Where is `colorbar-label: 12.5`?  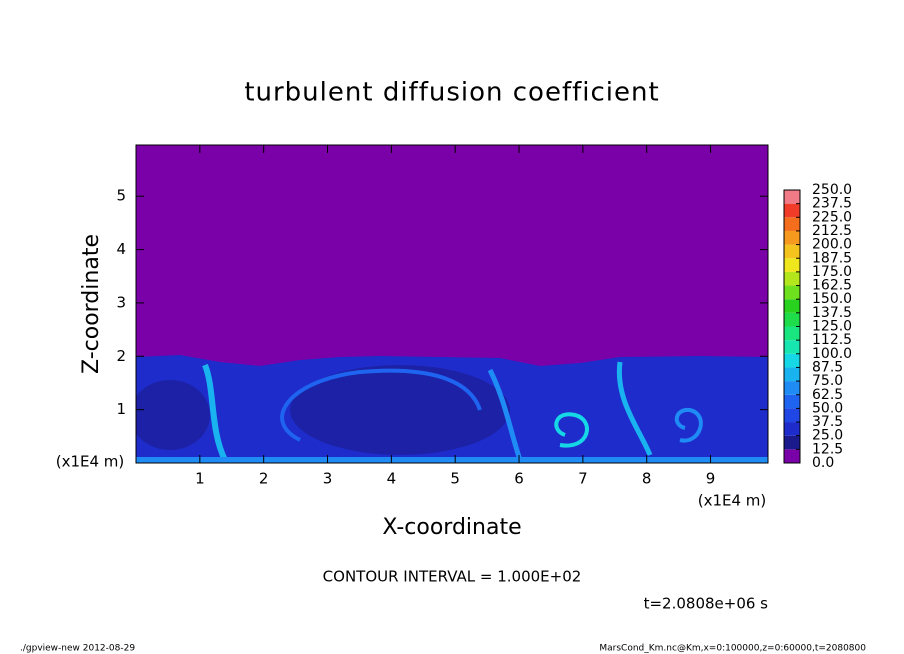 colorbar-label: 12.5 is located at coordinates (827, 449).